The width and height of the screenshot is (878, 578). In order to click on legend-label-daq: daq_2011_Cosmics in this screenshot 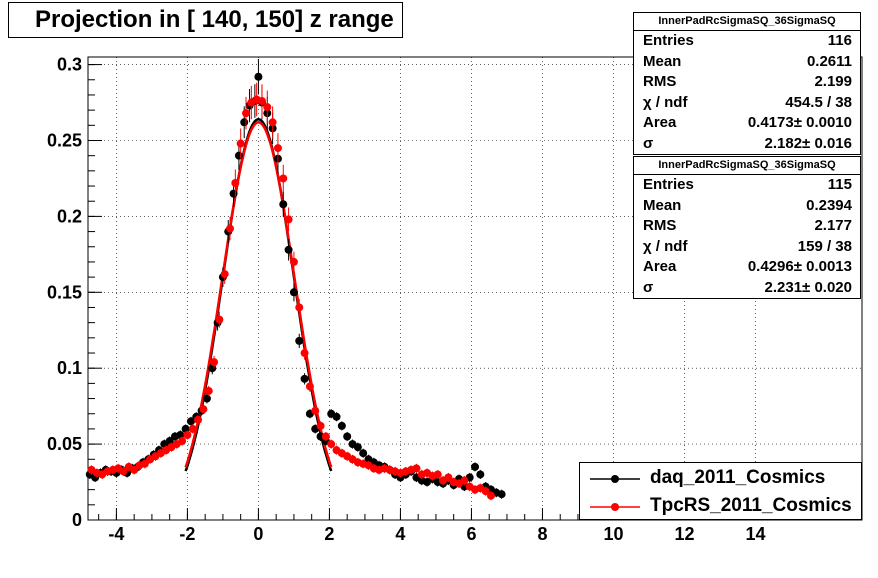, I will do `click(738, 477)`.